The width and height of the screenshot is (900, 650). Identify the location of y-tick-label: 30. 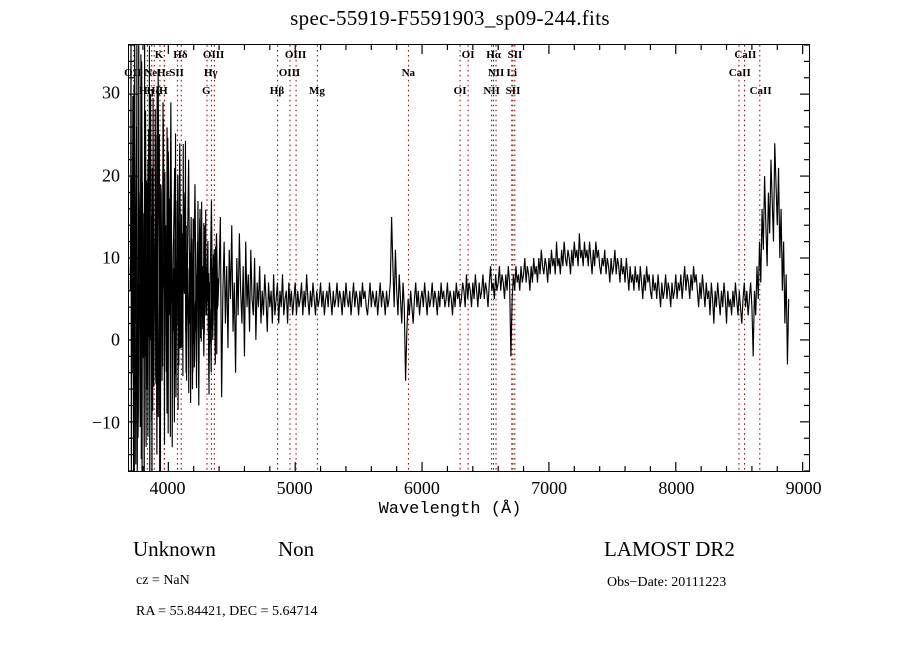
(111, 92).